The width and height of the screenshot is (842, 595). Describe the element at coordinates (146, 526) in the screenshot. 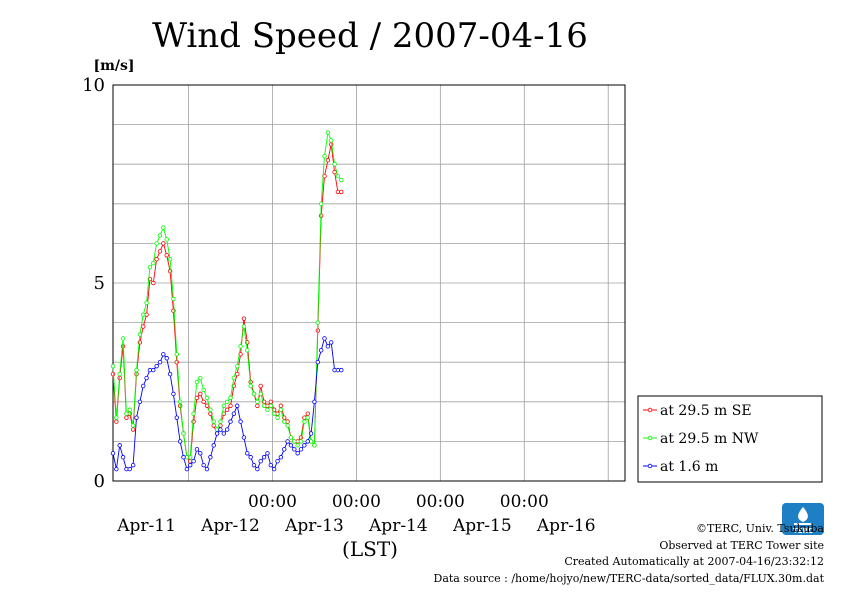

I see `x-date-label: Apr-11` at that location.